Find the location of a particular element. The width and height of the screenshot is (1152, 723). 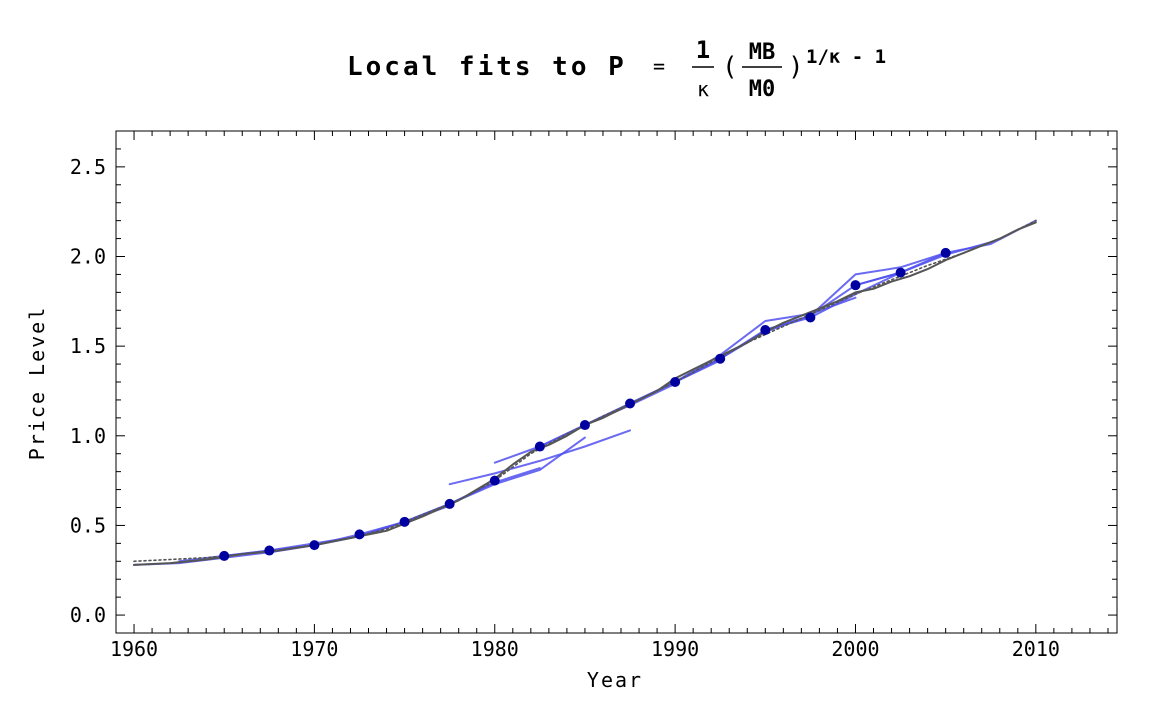

x-tick-label: 1970 is located at coordinates (314, 649).